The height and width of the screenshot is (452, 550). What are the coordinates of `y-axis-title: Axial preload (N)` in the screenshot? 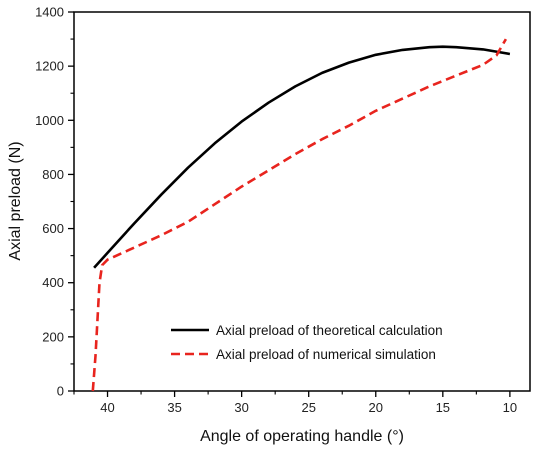 It's located at (15, 200).